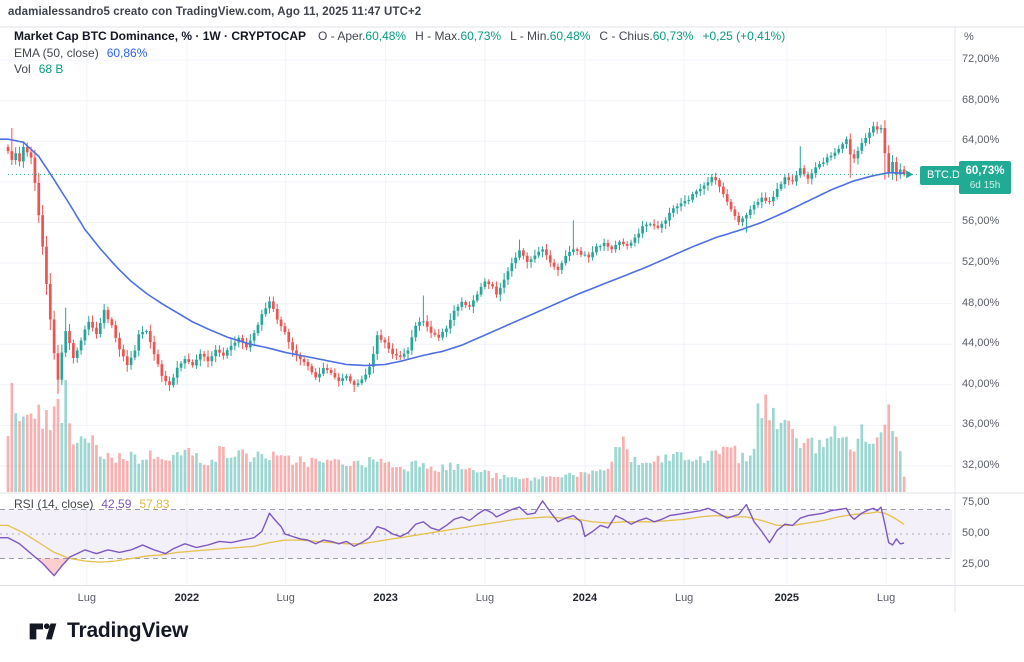  What do you see at coordinates (981, 383) in the screenshot?
I see `price-axis-label: 40,00%` at bounding box center [981, 383].